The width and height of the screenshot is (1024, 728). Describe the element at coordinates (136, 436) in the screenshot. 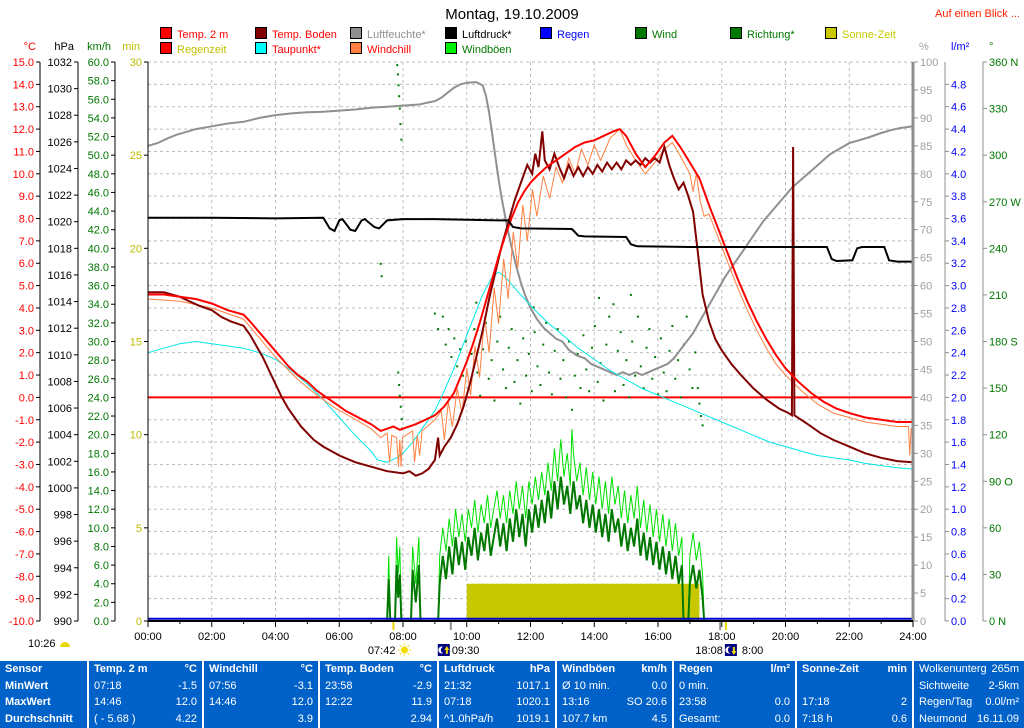

I see `svg-text: 10` at that location.